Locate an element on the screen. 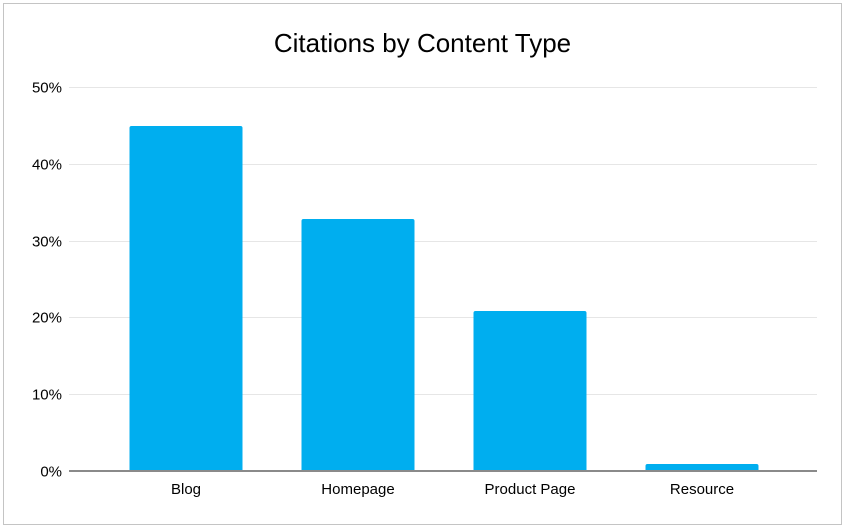  x-tick-label-blog: Blog is located at coordinates (186, 489).